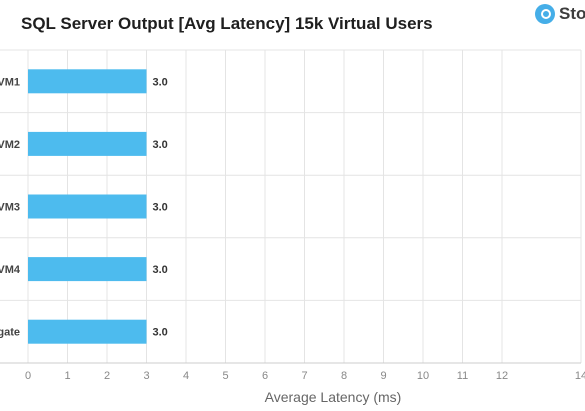 The image size is (585, 411). What do you see at coordinates (462, 376) in the screenshot?
I see `x-tick-label: 11` at bounding box center [462, 376].